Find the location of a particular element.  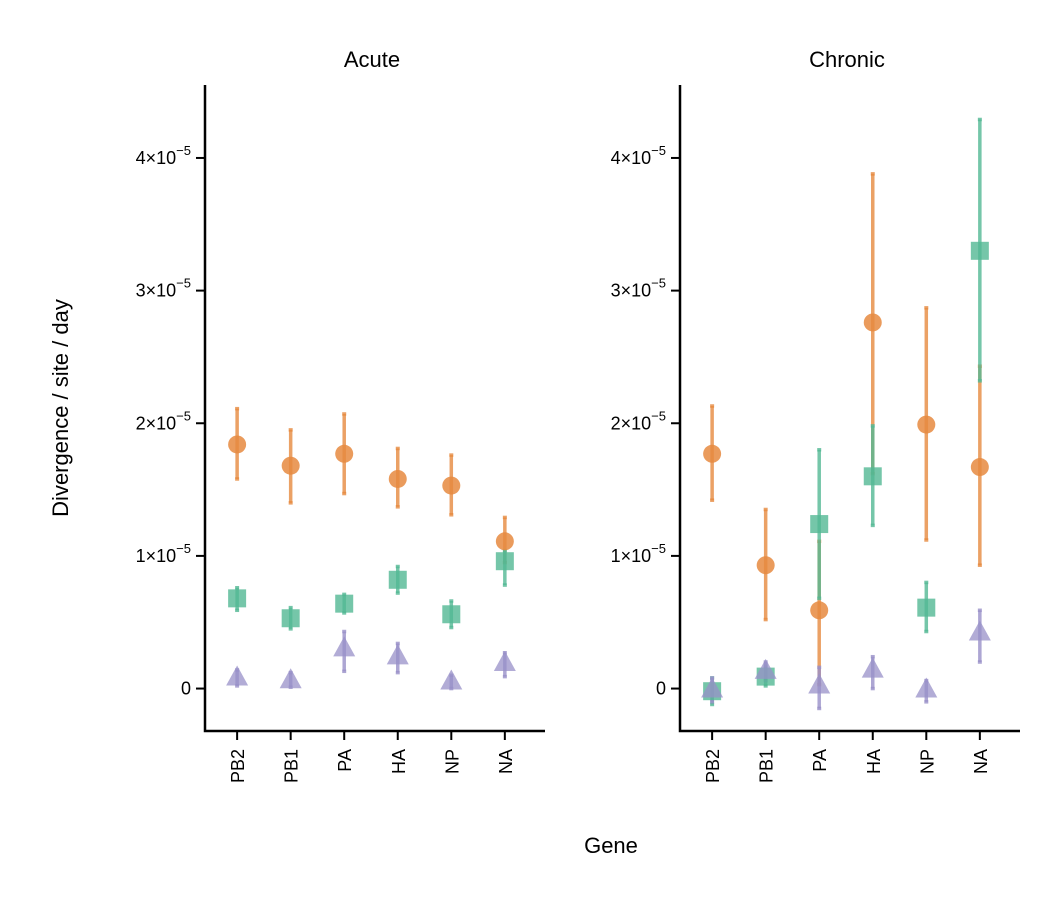

y-axis-title: Divergence / site / day is located at coordinates (60, 408).